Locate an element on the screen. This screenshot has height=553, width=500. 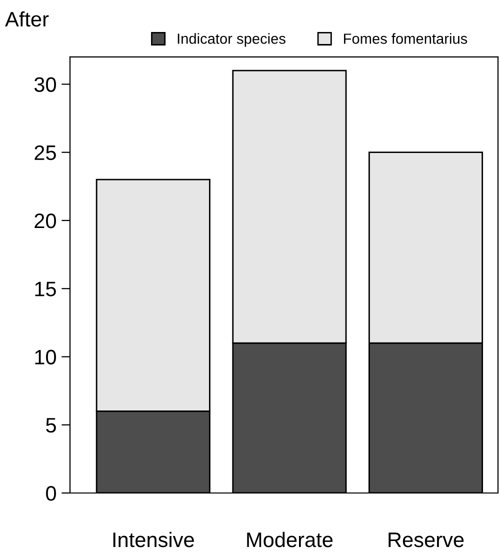
y-tick-label: 5 is located at coordinates (51, 425).